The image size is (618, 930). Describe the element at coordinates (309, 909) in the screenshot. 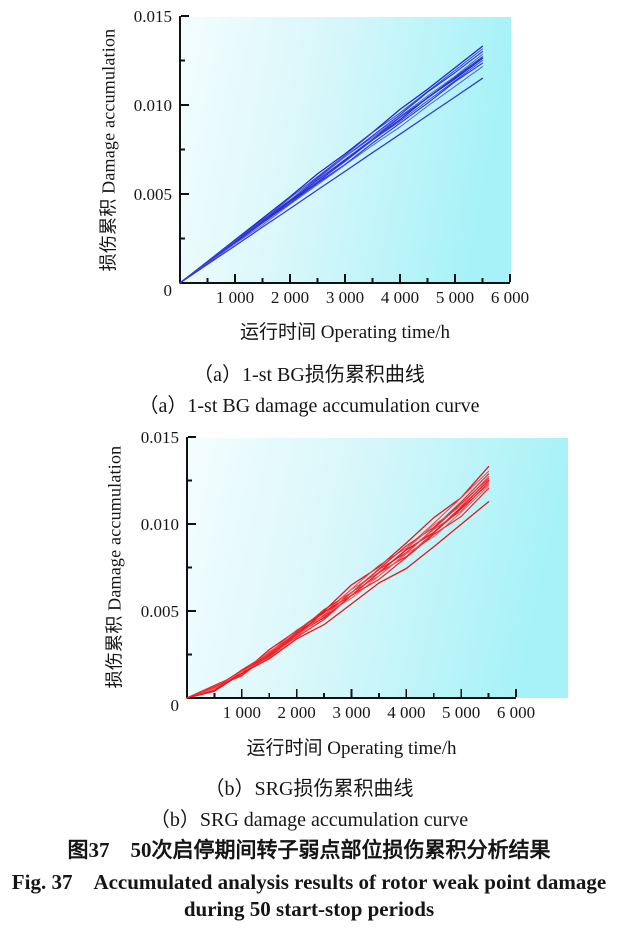

I see `figure-caption-en-line2: during 50 start-stop periods` at that location.